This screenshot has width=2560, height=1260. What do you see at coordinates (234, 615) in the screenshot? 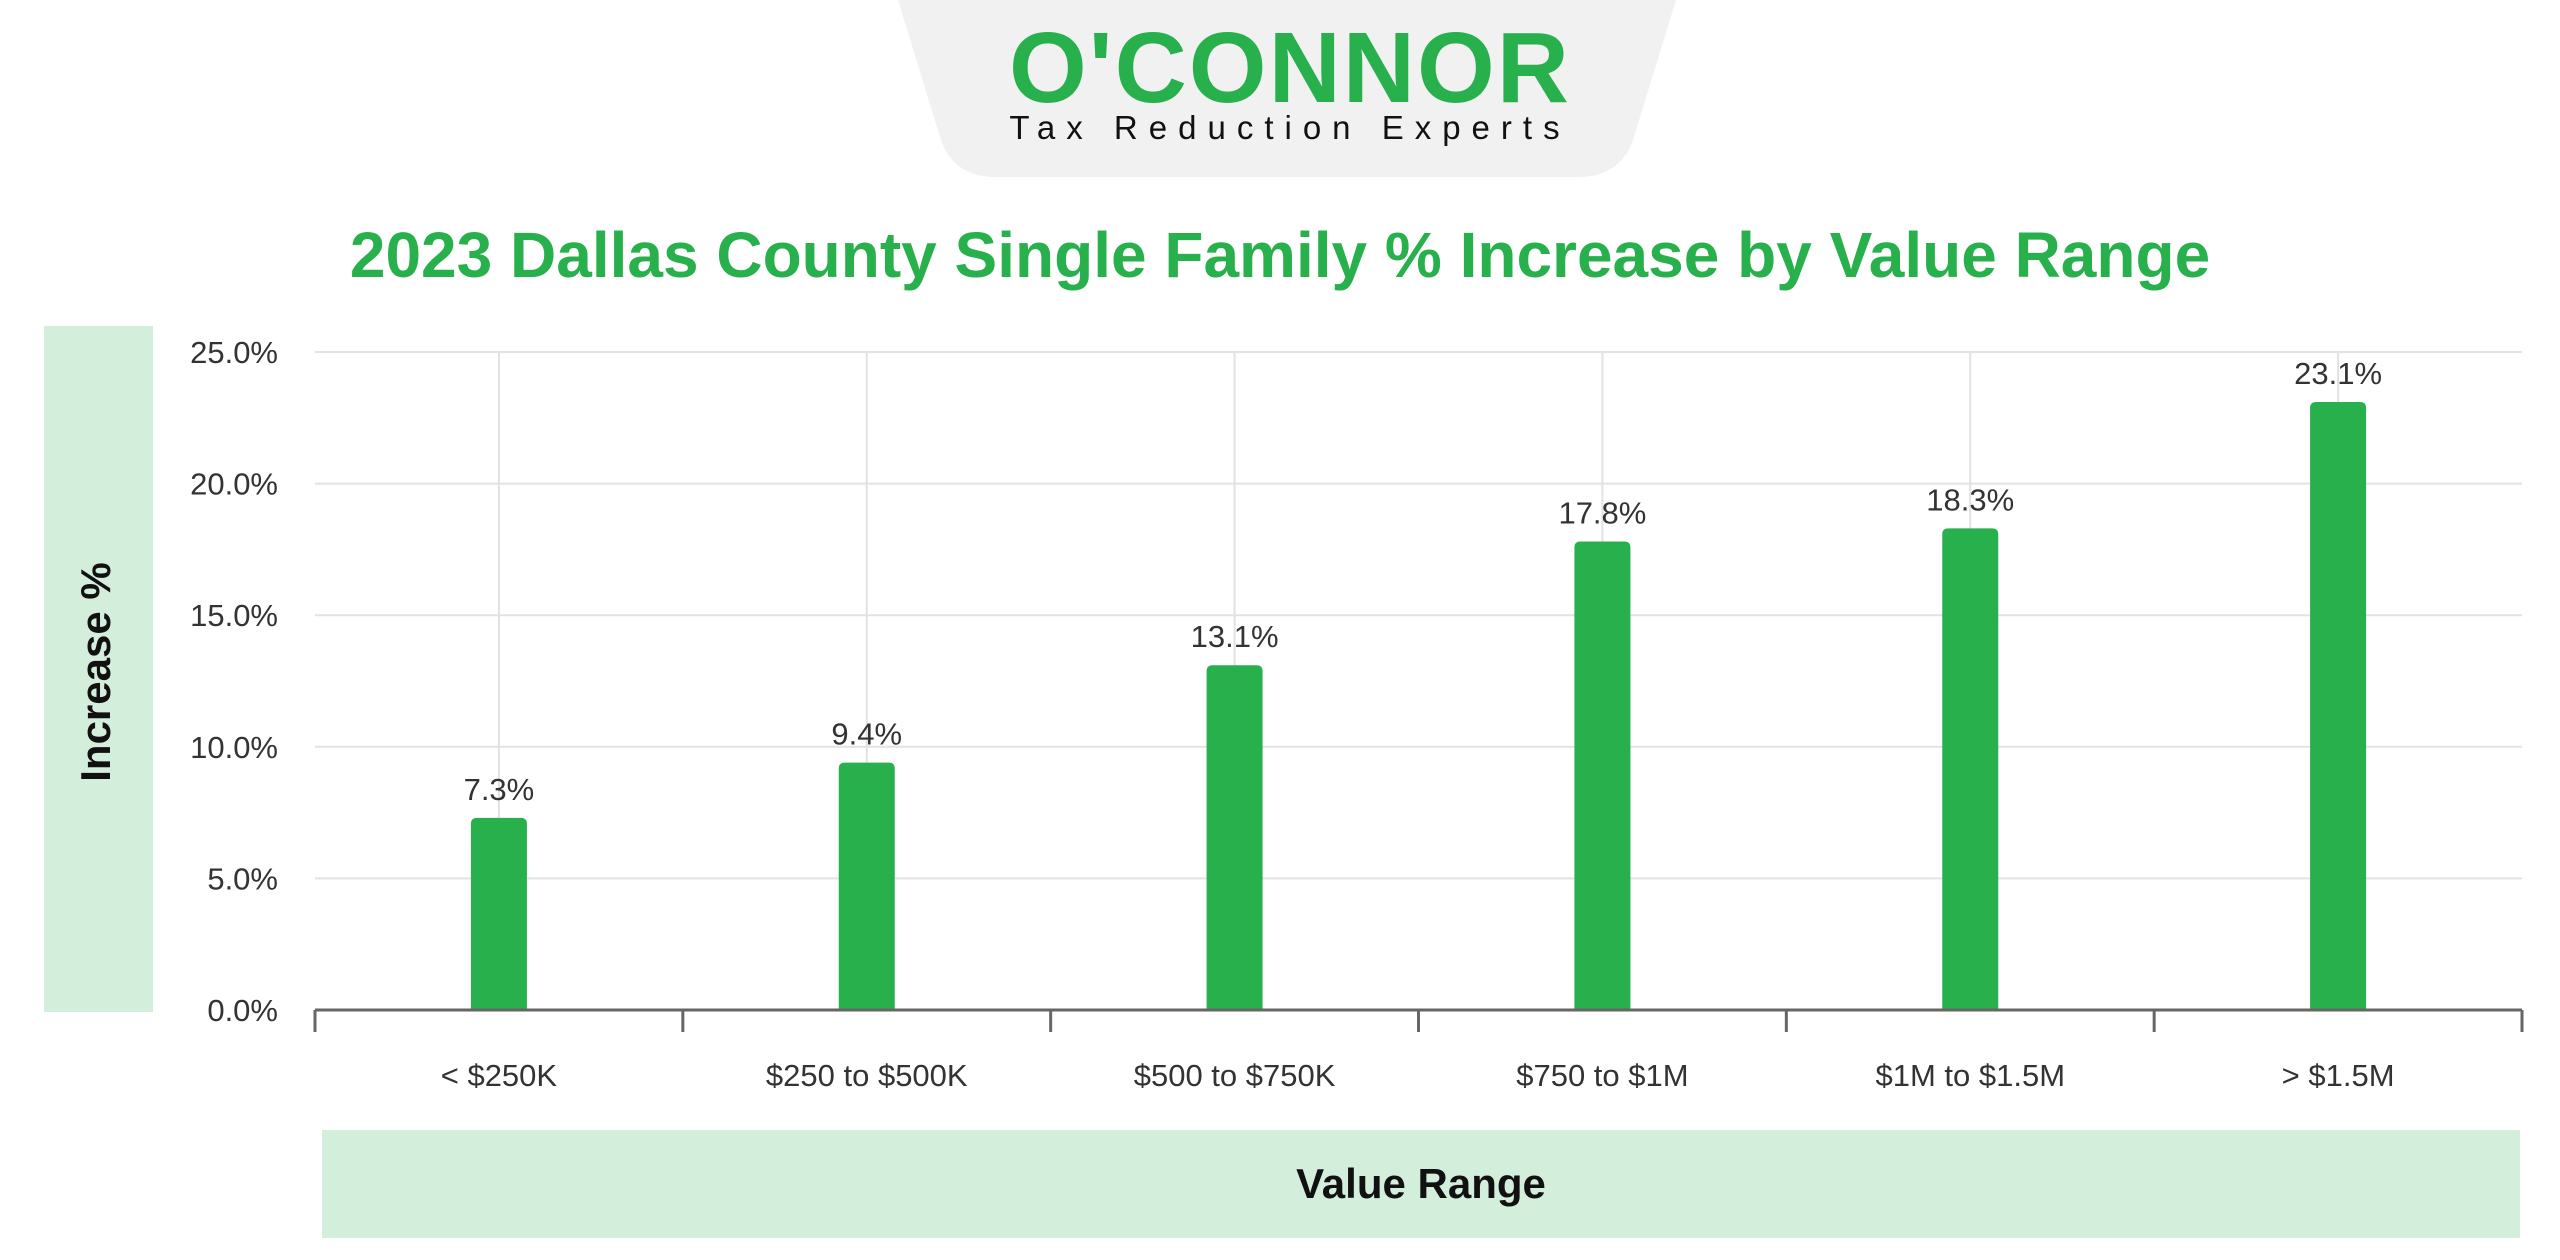
I see `y-tick-label: 15.0%` at bounding box center [234, 615].